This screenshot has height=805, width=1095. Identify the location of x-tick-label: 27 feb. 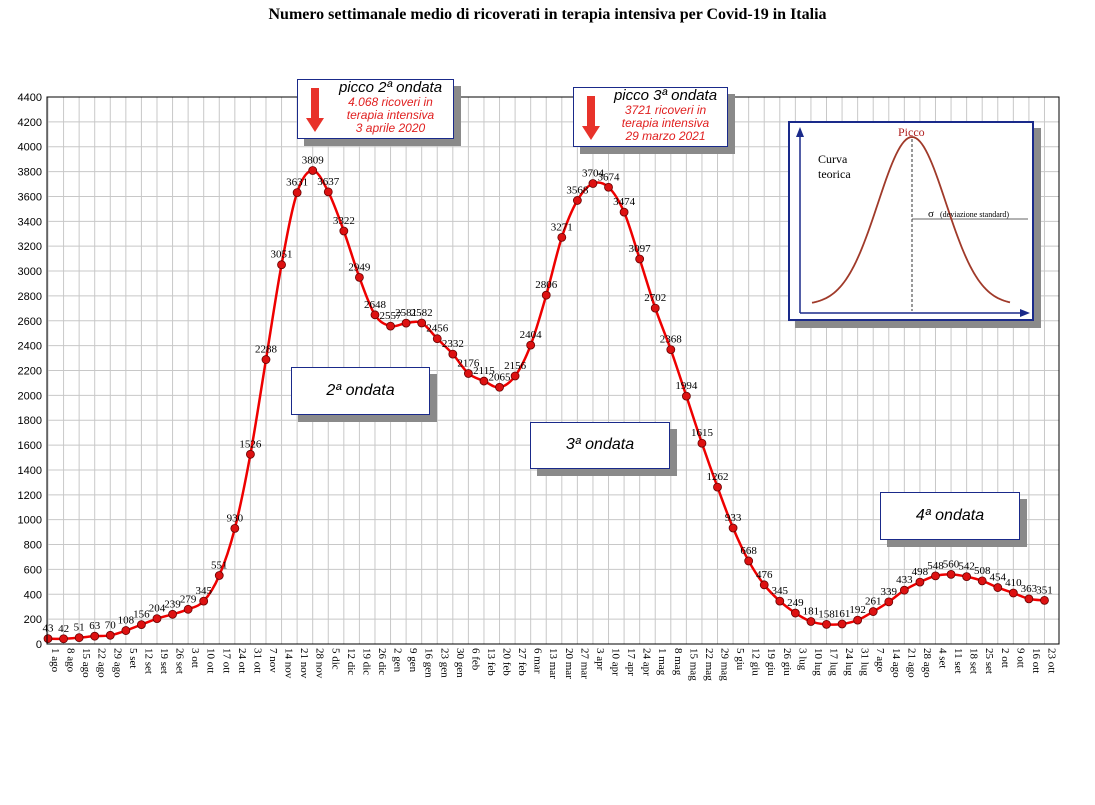
(522, 662).